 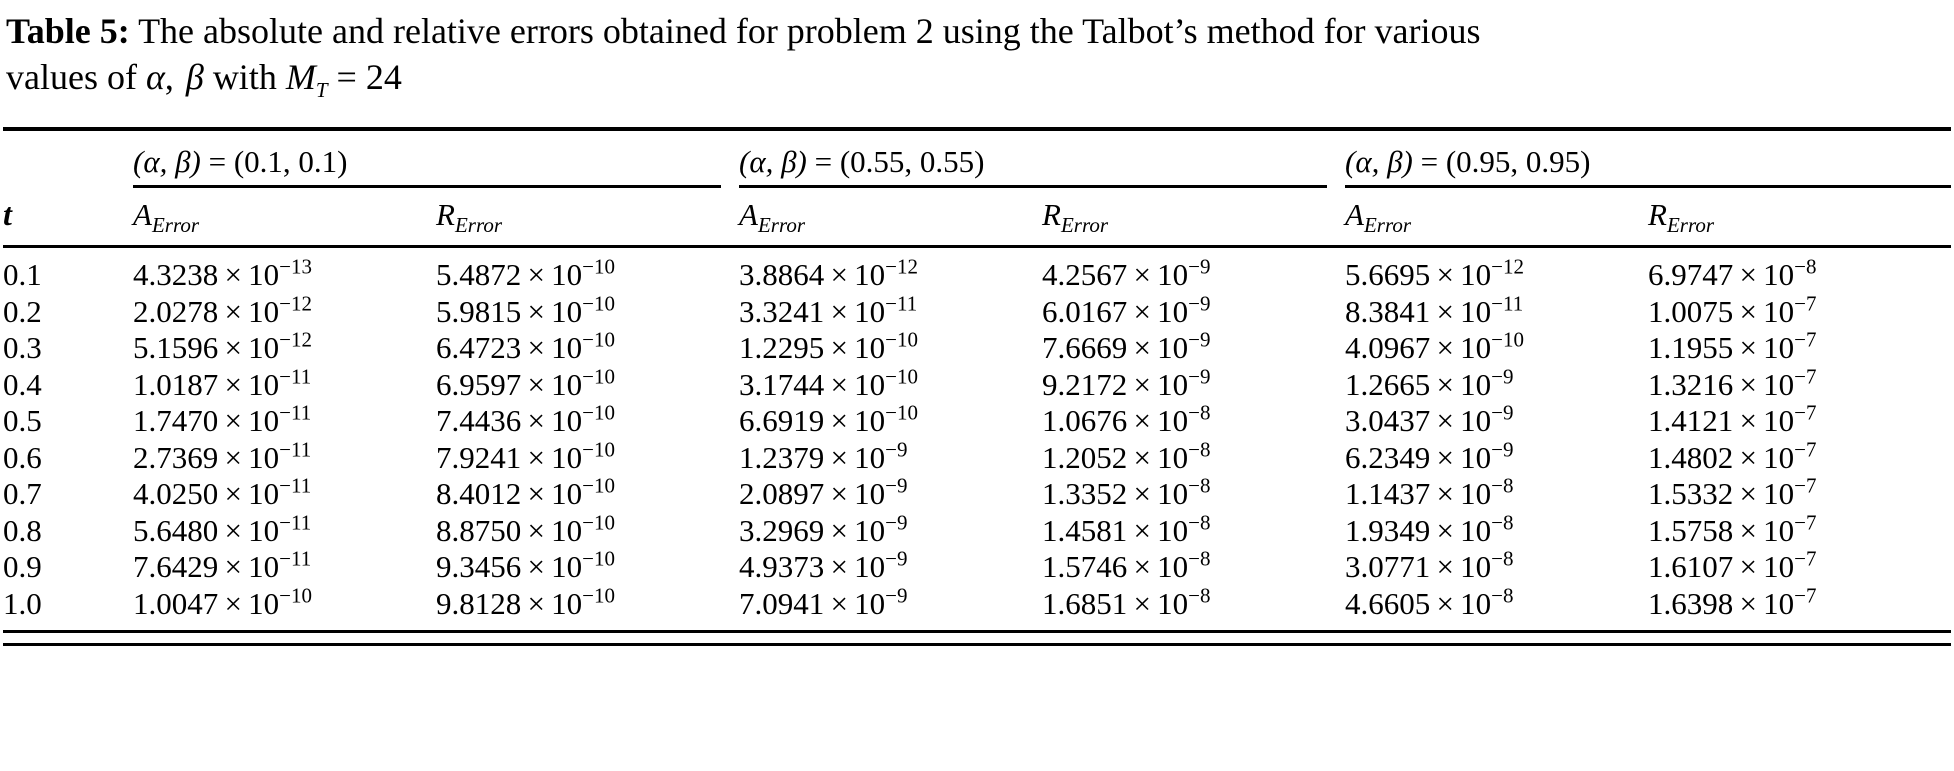 What do you see at coordinates (1126, 383) in the screenshot?
I see `error-value: 9.2172 × 10⁻⁹` at bounding box center [1126, 383].